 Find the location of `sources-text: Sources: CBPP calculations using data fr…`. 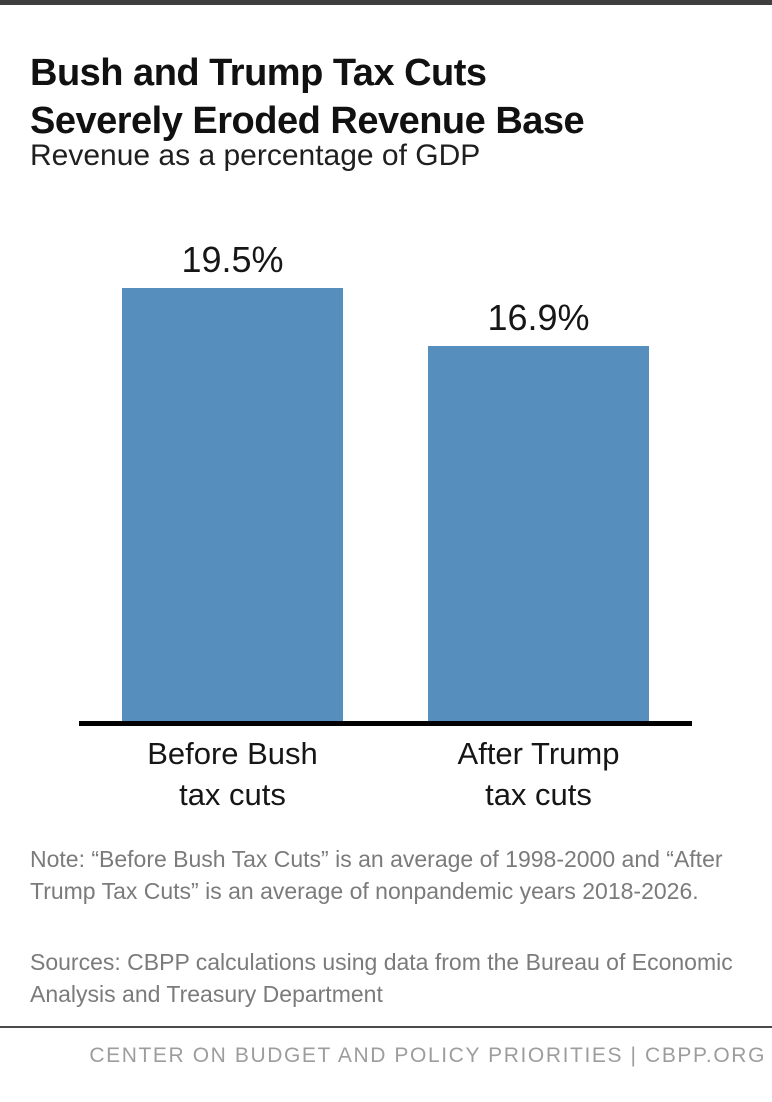

sources-text: Sources: CBPP calculations using data fr… is located at coordinates (381, 978).